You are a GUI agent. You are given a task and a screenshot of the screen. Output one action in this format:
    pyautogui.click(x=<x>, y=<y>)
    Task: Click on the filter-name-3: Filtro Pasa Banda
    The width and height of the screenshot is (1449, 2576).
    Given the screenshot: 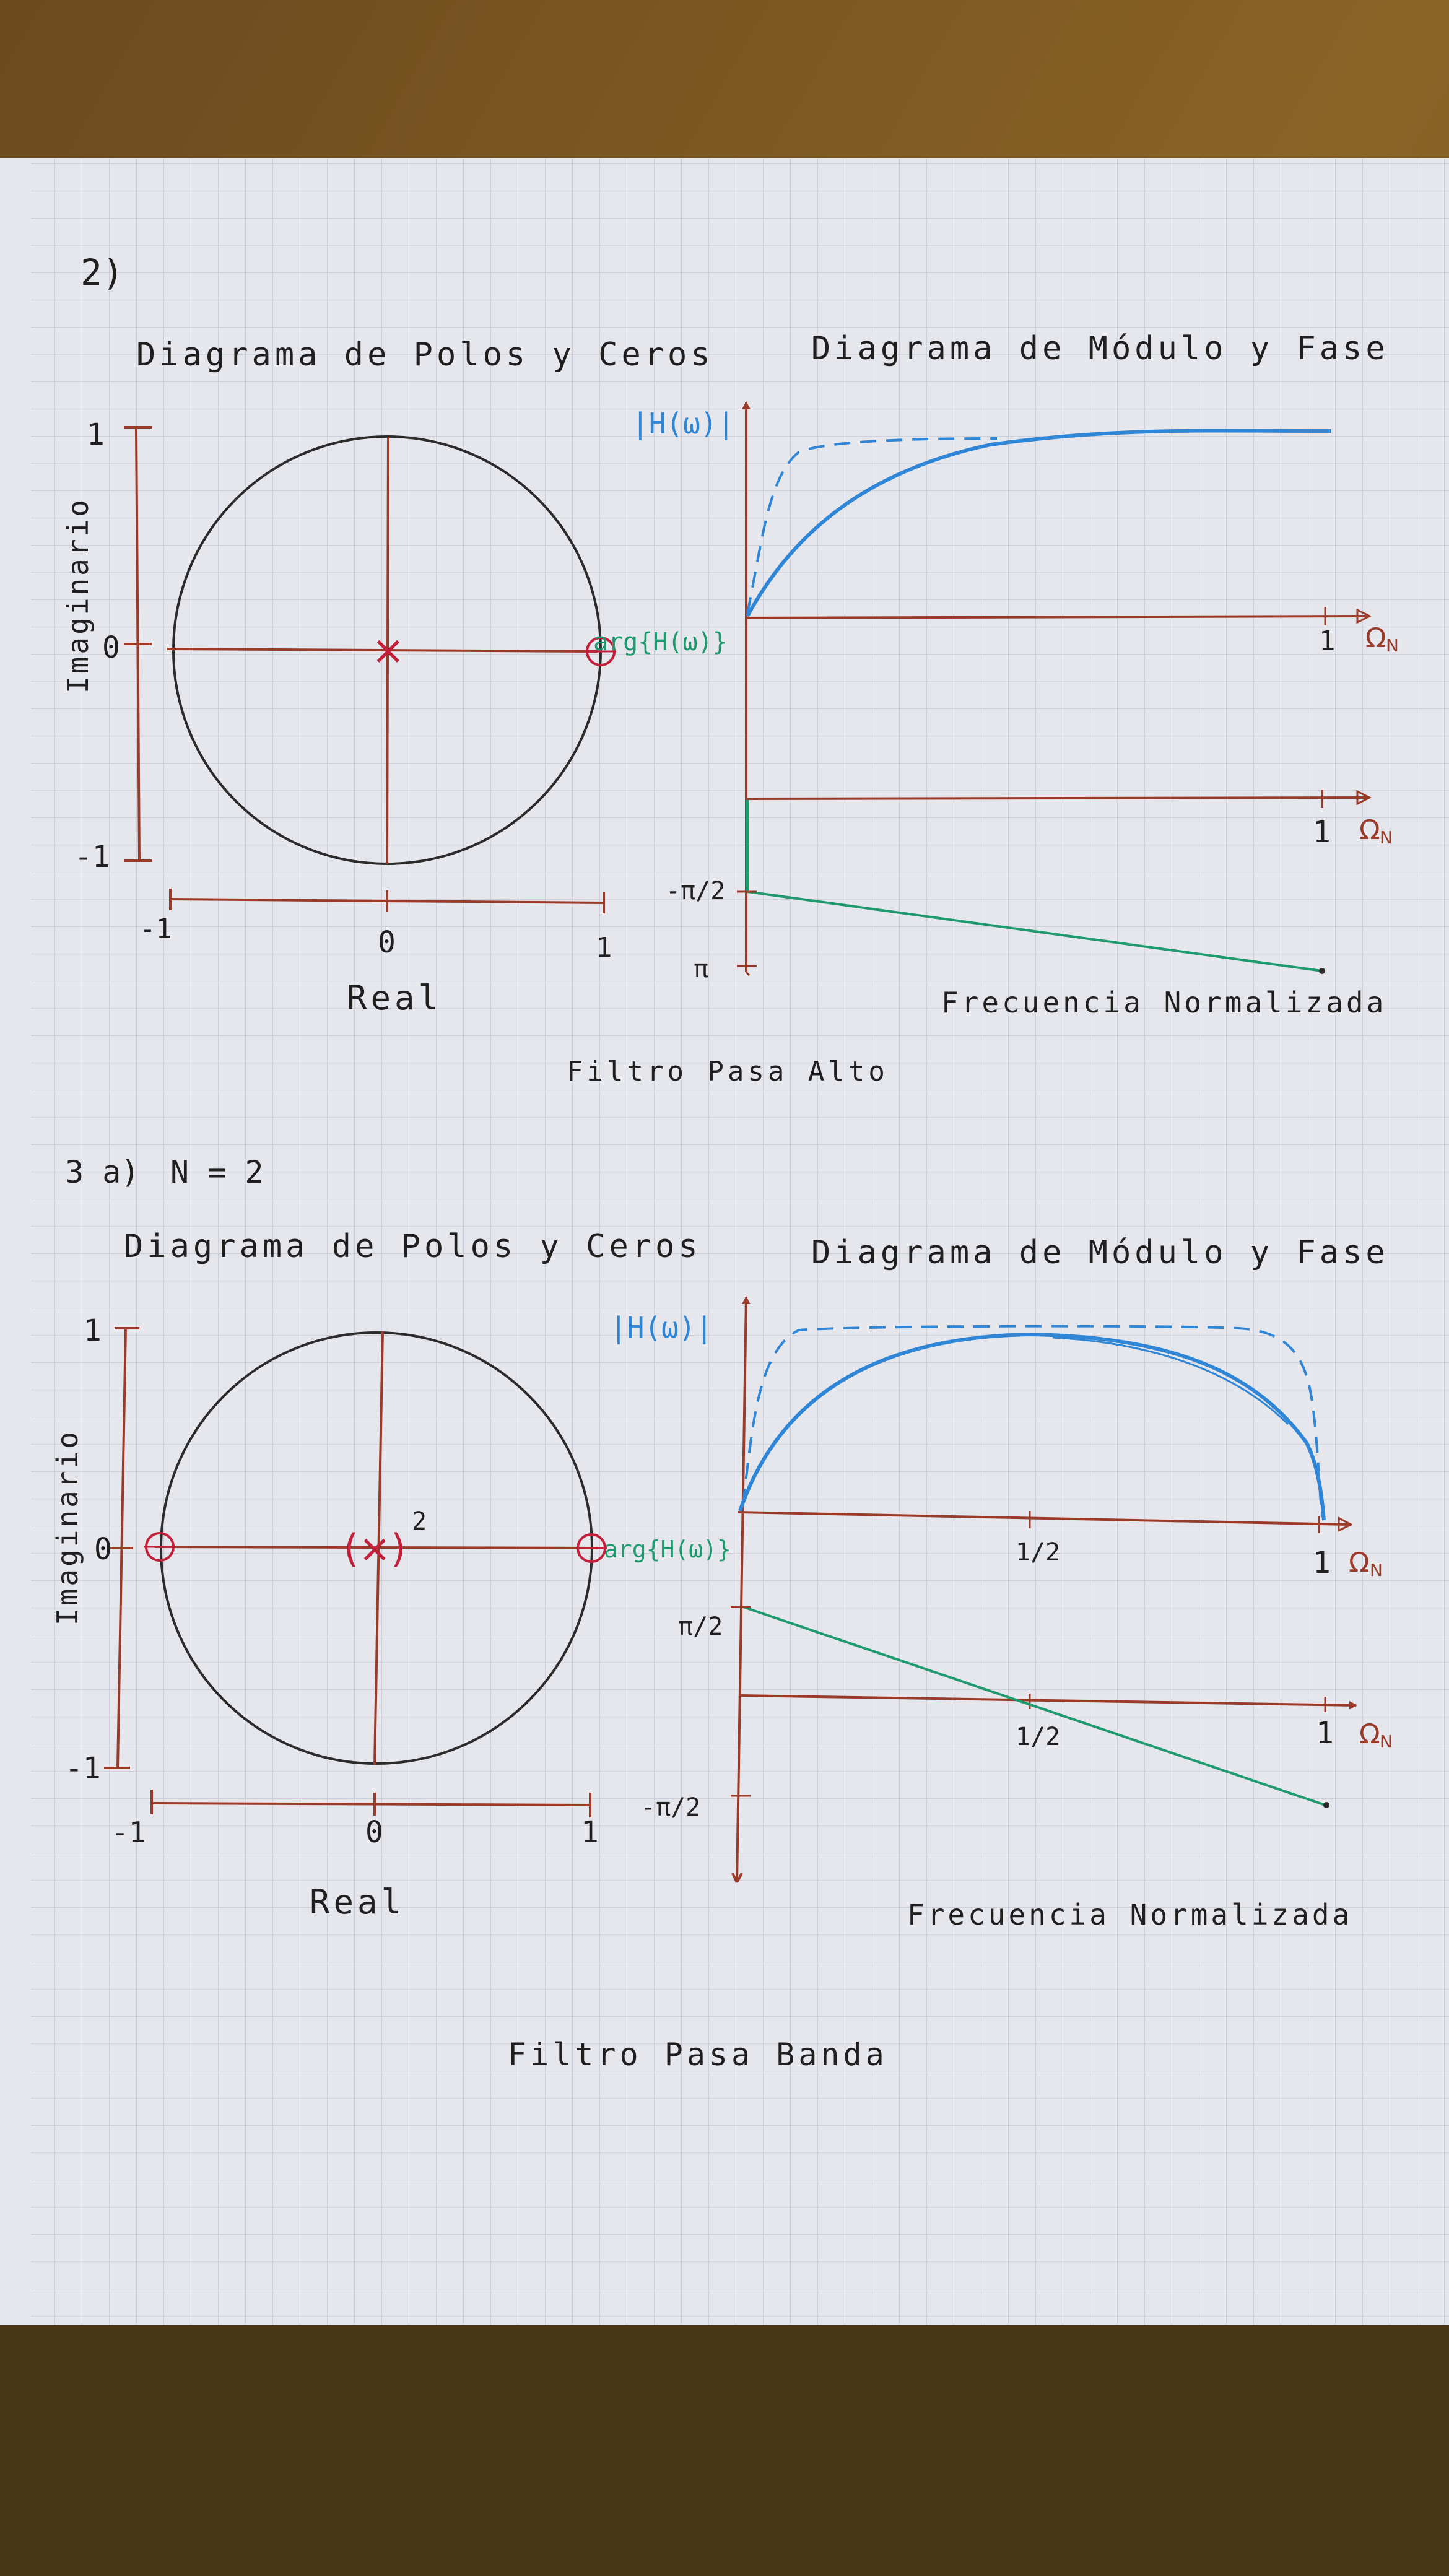 What is the action you would take?
    pyautogui.click(x=698, y=2055)
    